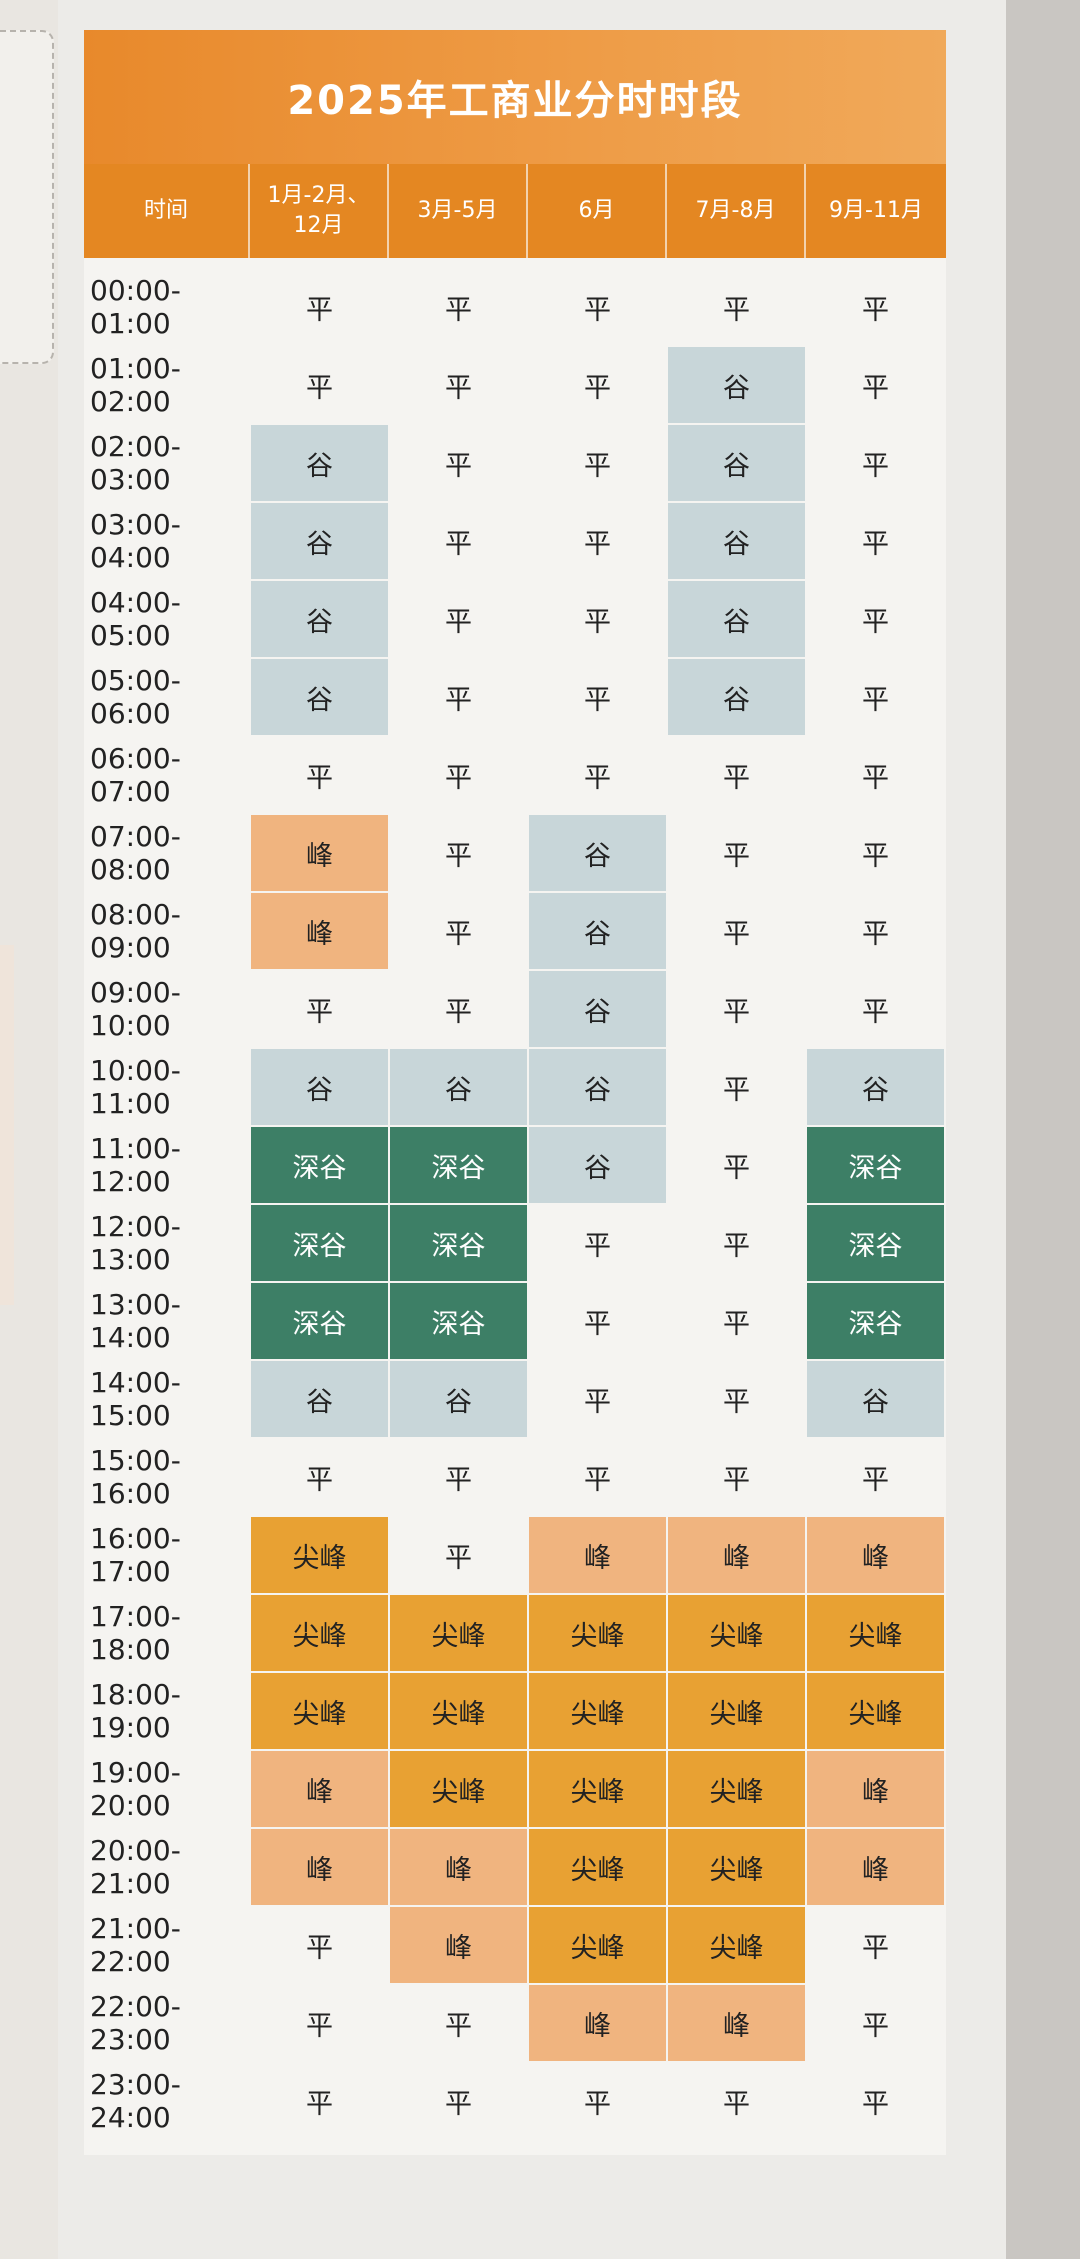  I want to click on table-row: 20:00-21:00 峰峰尖峰 尖峰峰, so click(515, 1867).